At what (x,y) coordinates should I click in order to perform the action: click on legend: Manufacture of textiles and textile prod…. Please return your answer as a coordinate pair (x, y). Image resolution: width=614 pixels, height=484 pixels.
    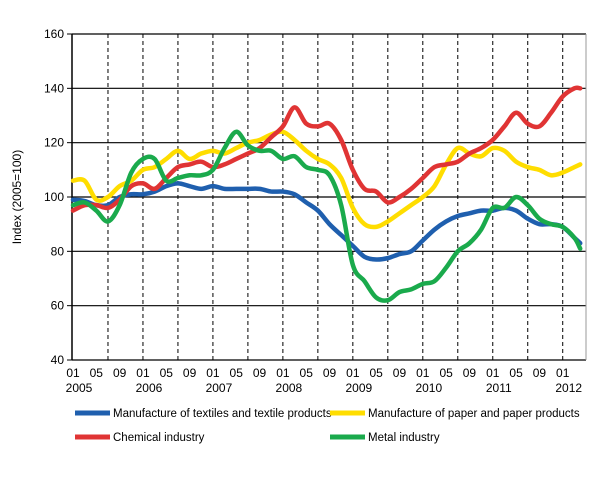
    Looking at the image, I should click on (327, 426).